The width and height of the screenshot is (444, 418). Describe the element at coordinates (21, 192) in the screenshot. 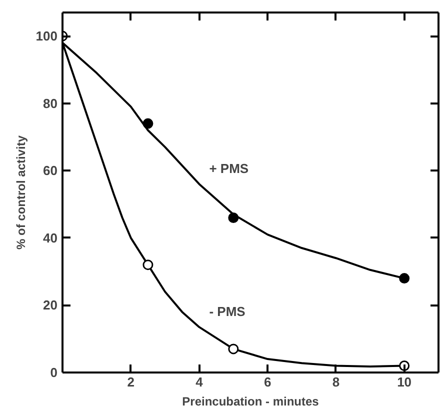

I see `y-axis-title: % of control activity` at that location.